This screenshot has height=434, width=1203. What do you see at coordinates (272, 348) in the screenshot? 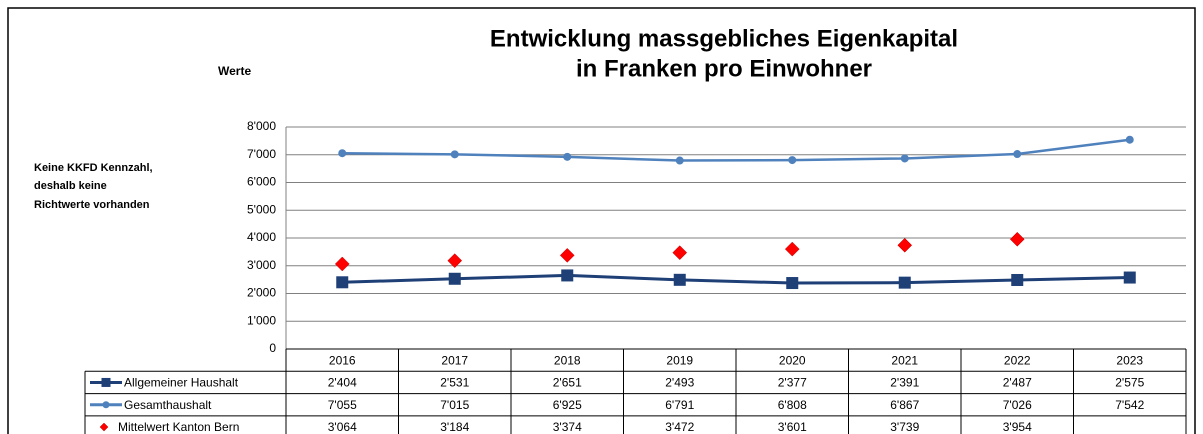
I see `y-tick-label: 0` at bounding box center [272, 348].